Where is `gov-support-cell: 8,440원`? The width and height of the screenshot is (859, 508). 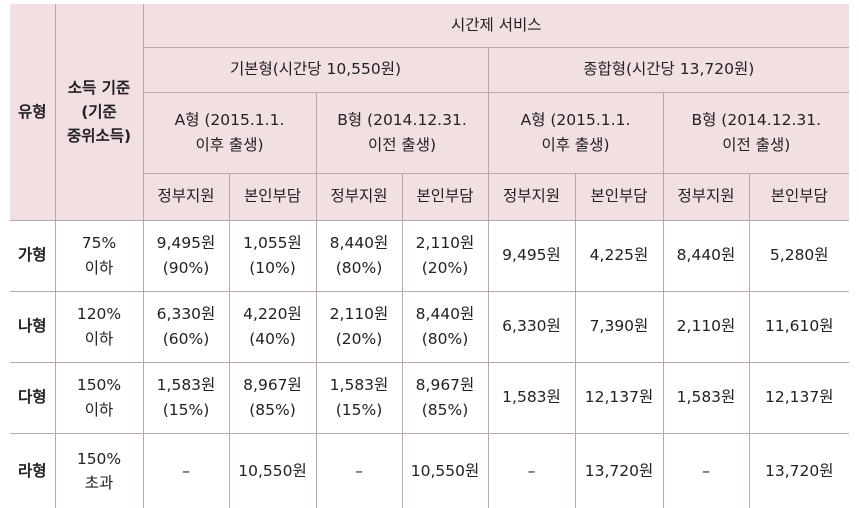 gov-support-cell: 8,440원 is located at coordinates (706, 255).